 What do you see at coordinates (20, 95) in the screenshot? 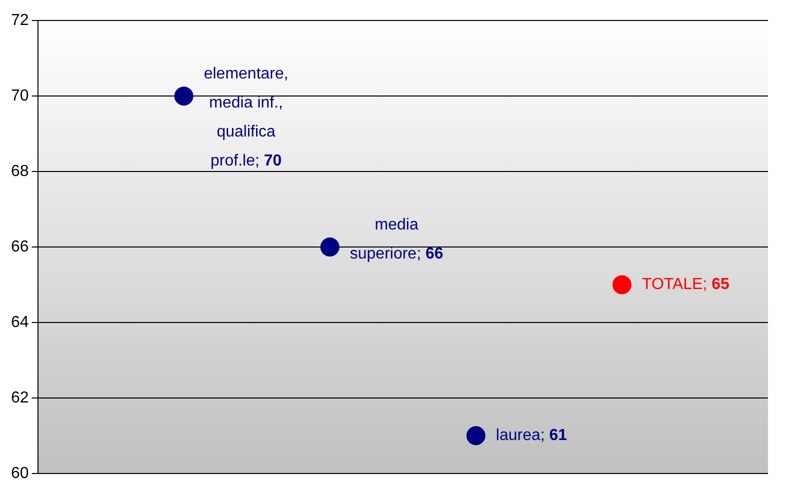
I see `y-tick-label: 70` at bounding box center [20, 95].